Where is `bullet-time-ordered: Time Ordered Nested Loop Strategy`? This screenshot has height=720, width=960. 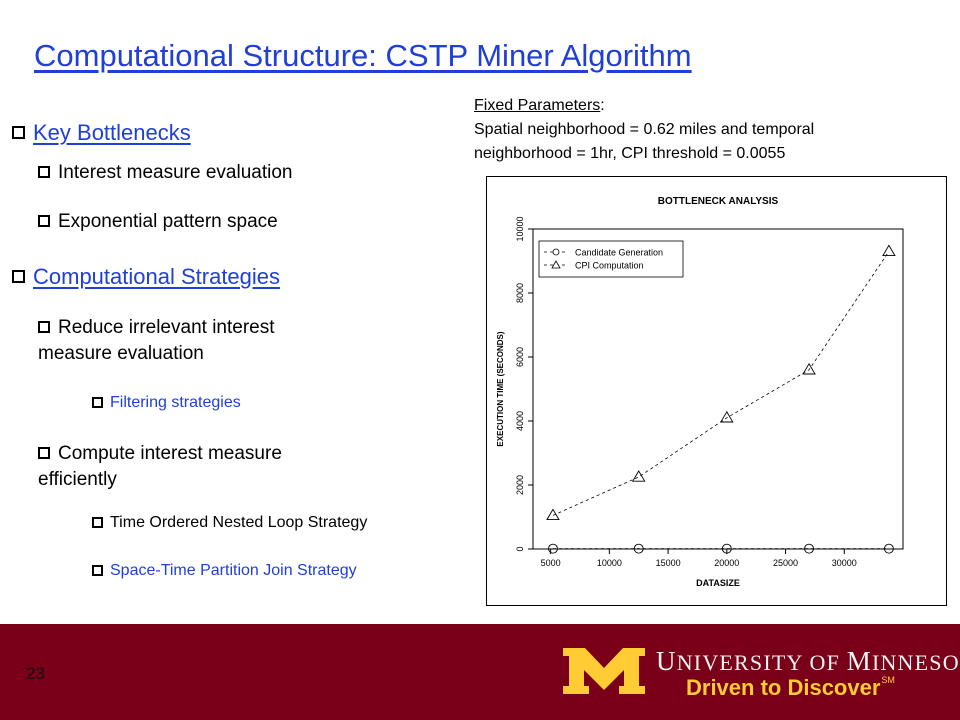
bullet-time-ordered: Time Ordered Nested Loop Strategy is located at coordinates (229, 523).